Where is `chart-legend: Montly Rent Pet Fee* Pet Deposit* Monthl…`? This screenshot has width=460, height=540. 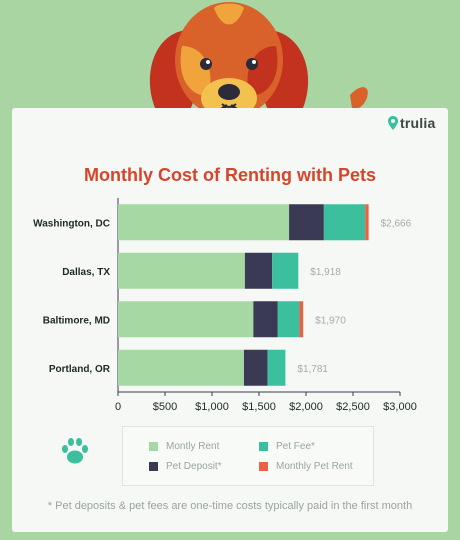
chart-legend: Montly Rent Pet Fee* Pet Deposit* Monthl… is located at coordinates (248, 456).